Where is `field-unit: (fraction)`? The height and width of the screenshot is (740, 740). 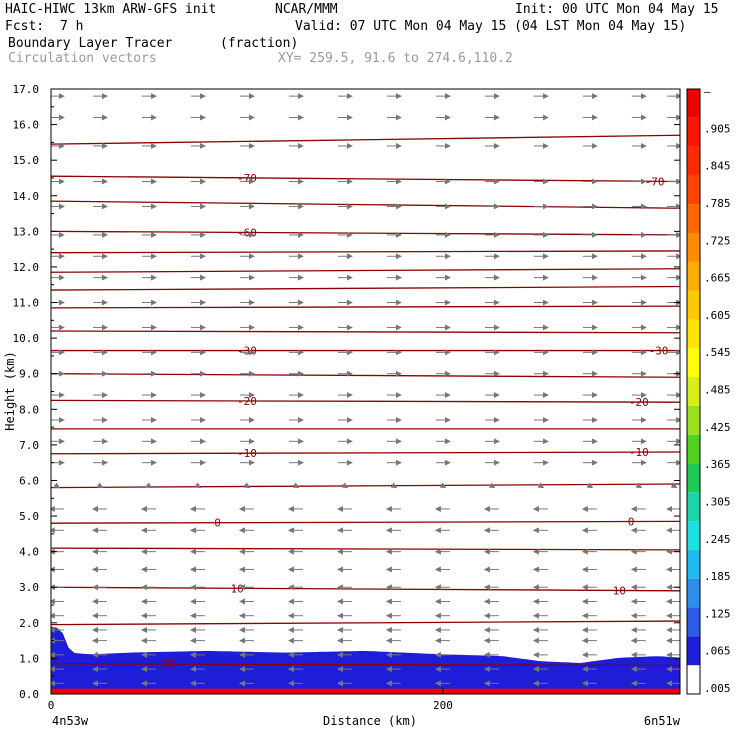
field-unit: (fraction) is located at coordinates (259, 43).